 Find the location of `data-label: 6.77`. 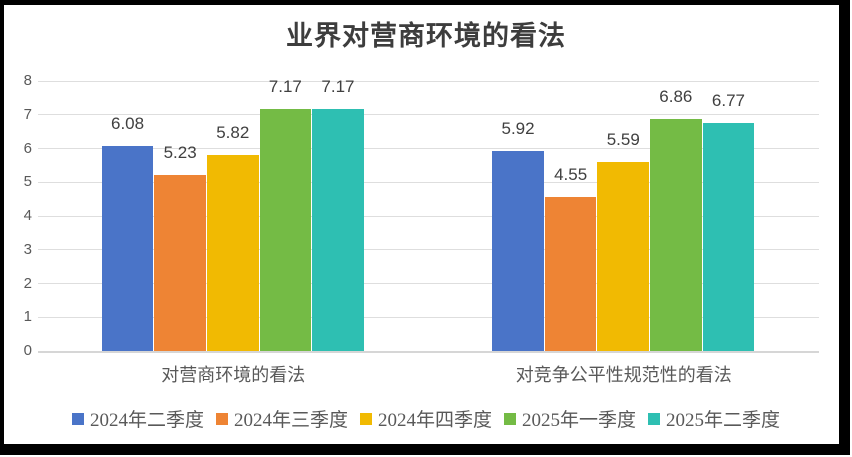

data-label: 6.77 is located at coordinates (728, 100).